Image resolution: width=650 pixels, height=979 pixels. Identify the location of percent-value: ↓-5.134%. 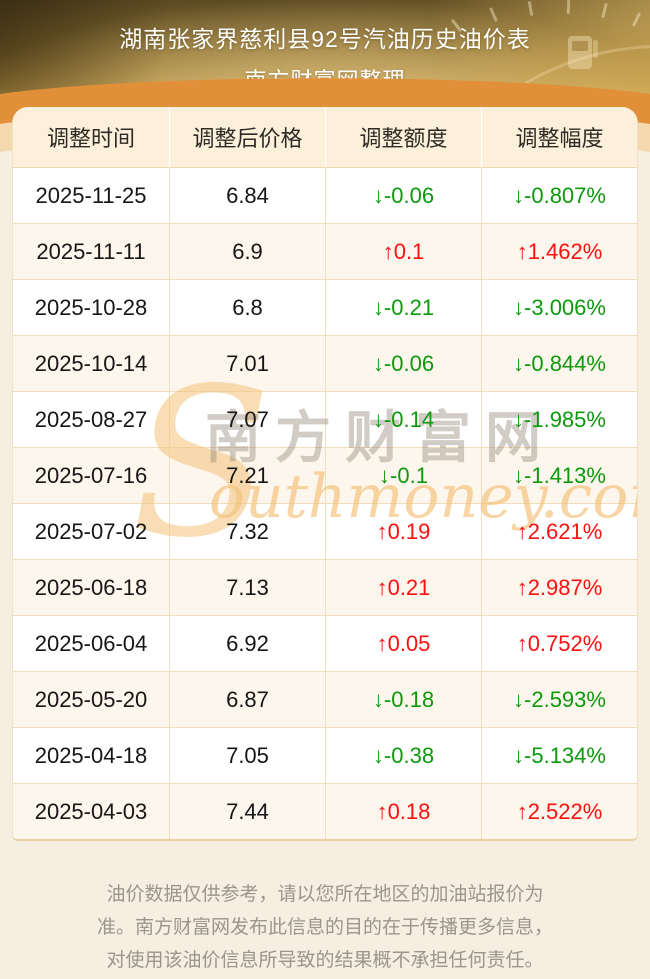
(559, 755).